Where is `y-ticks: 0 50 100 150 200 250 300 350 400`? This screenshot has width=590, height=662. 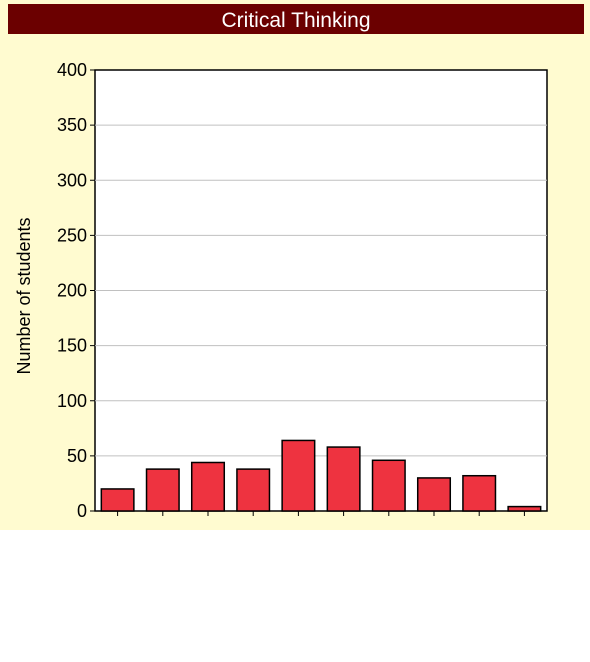 y-ticks: 0 50 100 150 200 250 300 350 400 is located at coordinates (76, 290).